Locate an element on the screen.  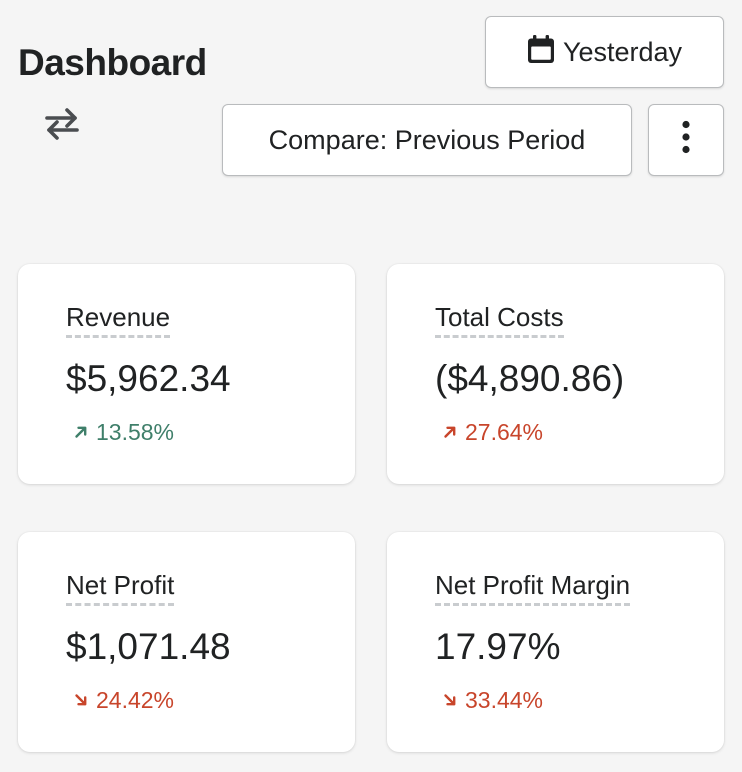
vertical-ellipsis-icon is located at coordinates (686, 140).